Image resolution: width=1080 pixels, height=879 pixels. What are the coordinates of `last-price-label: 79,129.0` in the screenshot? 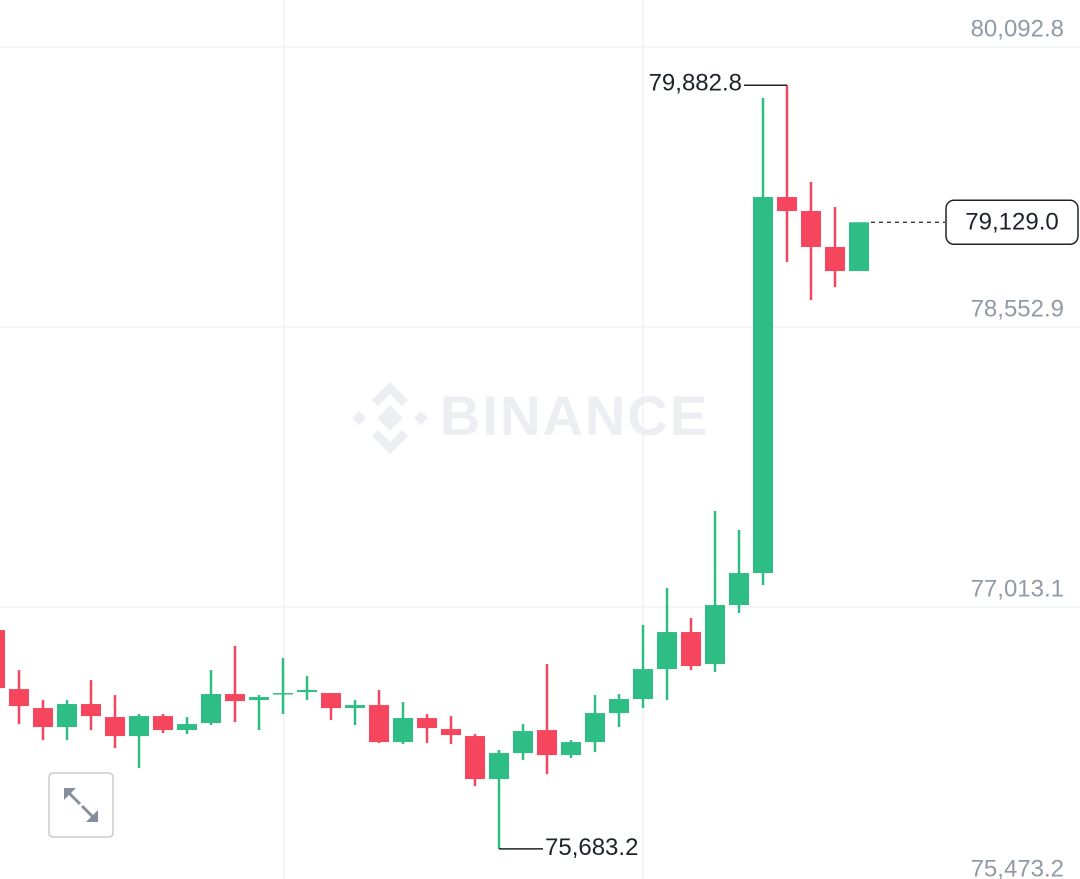 It's located at (1011, 222).